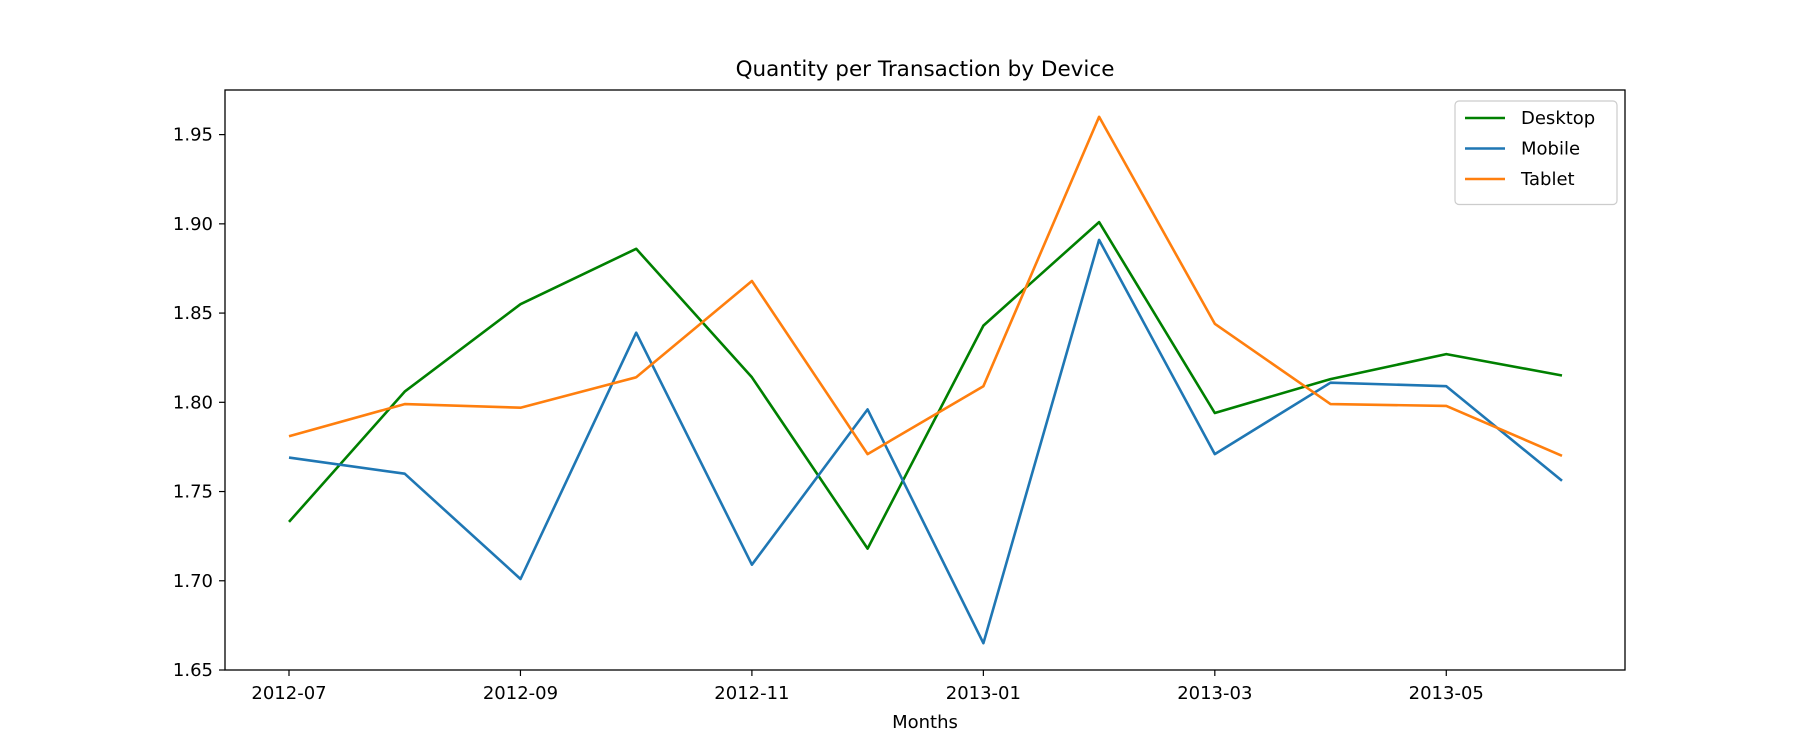 The image size is (1800, 750). Describe the element at coordinates (193, 402) in the screenshot. I see `y-tick-label: 1.80` at that location.